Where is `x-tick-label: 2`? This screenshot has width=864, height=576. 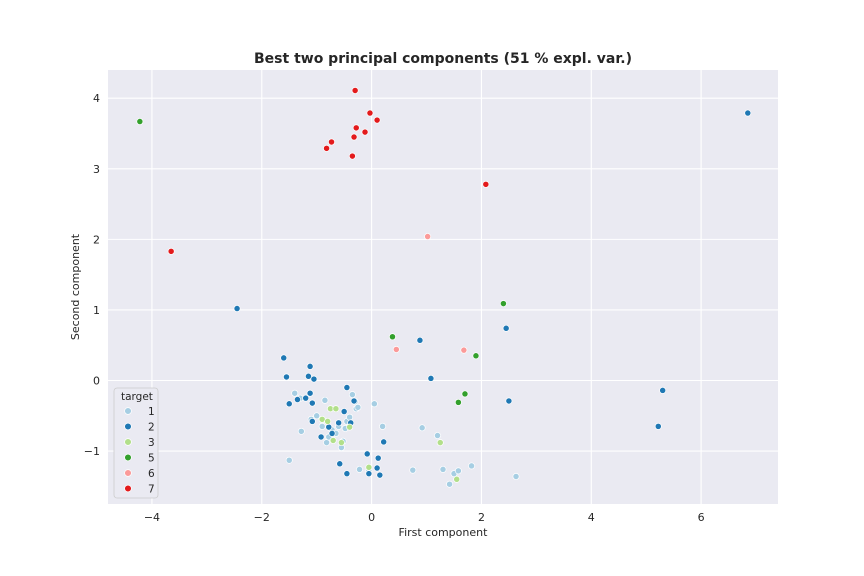
x-tick-label: 2 is located at coordinates (481, 517).